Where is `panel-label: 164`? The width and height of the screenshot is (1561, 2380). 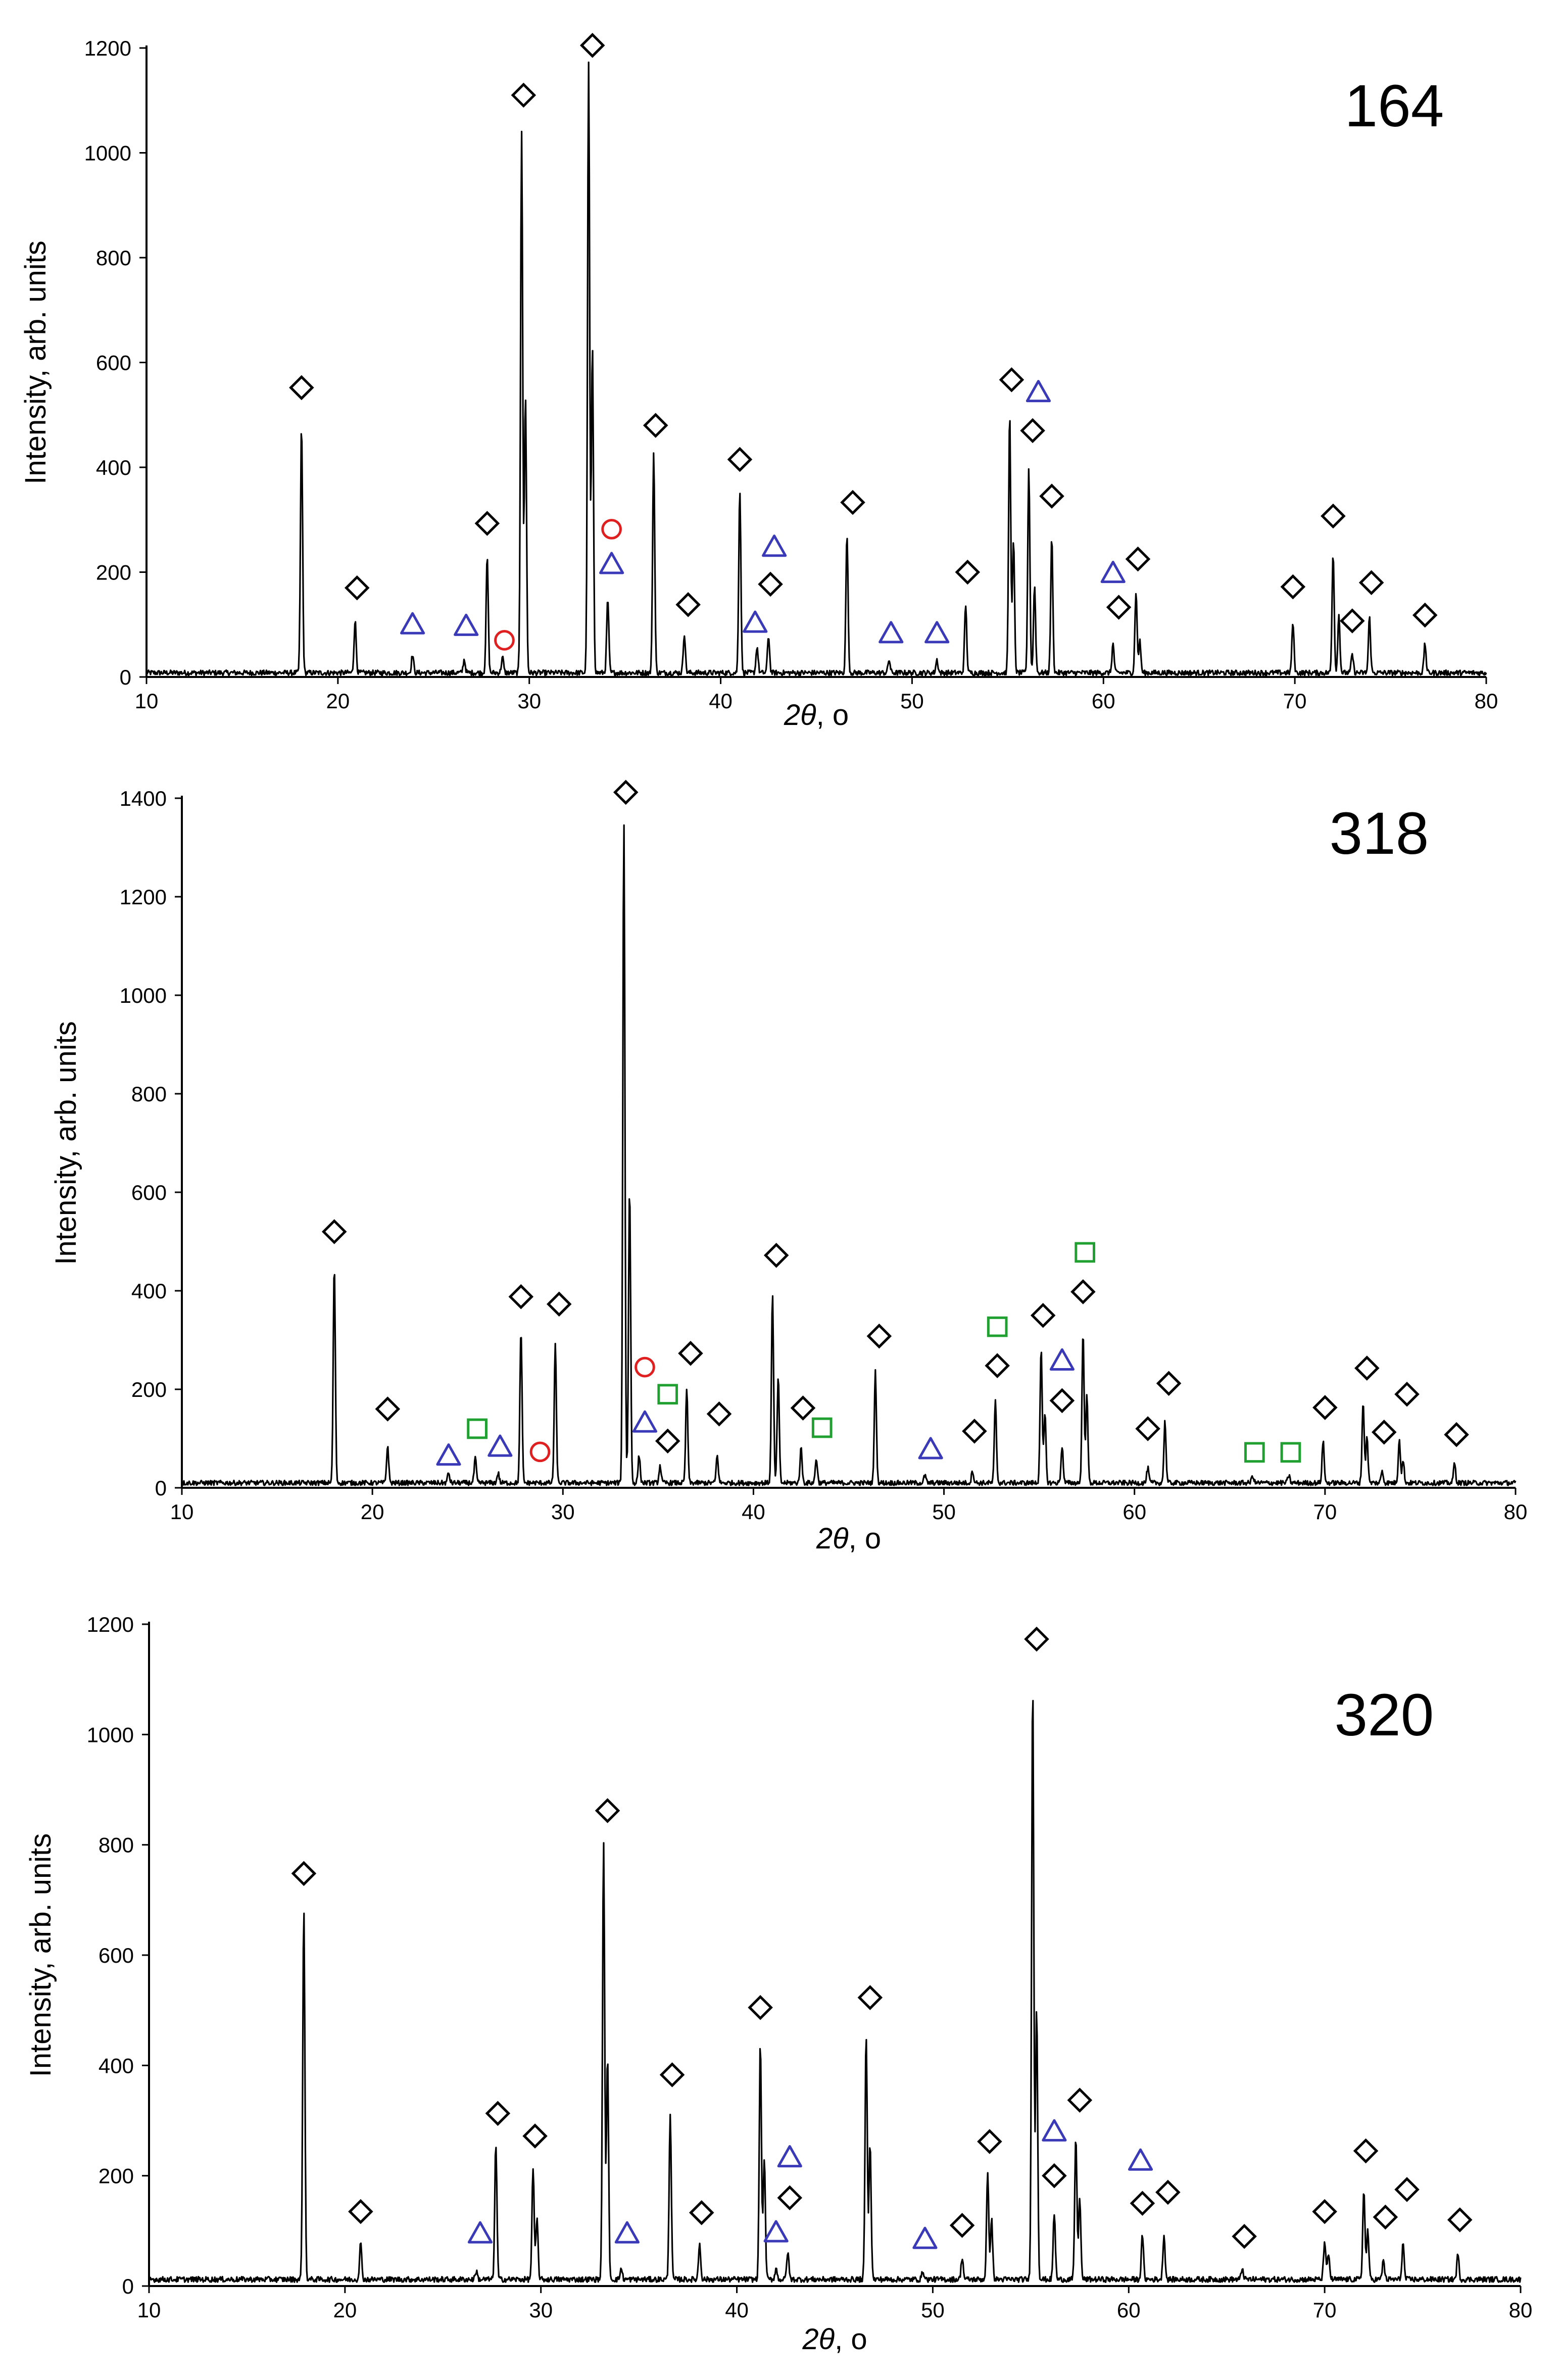 panel-label: 164 is located at coordinates (1394, 106).